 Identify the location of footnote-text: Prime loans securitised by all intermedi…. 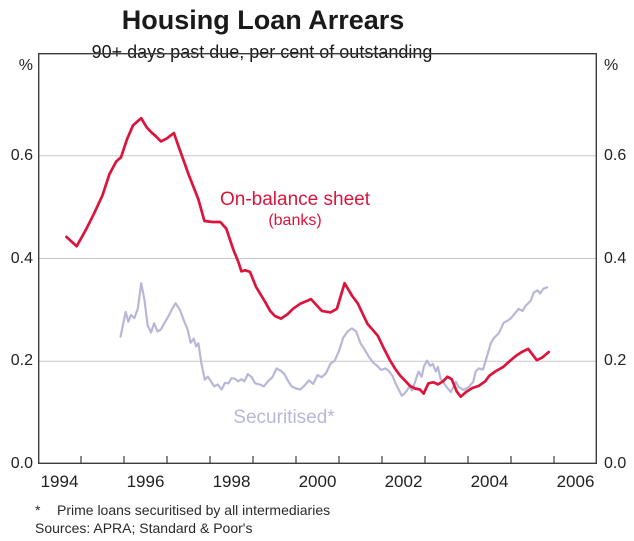
(194, 510).